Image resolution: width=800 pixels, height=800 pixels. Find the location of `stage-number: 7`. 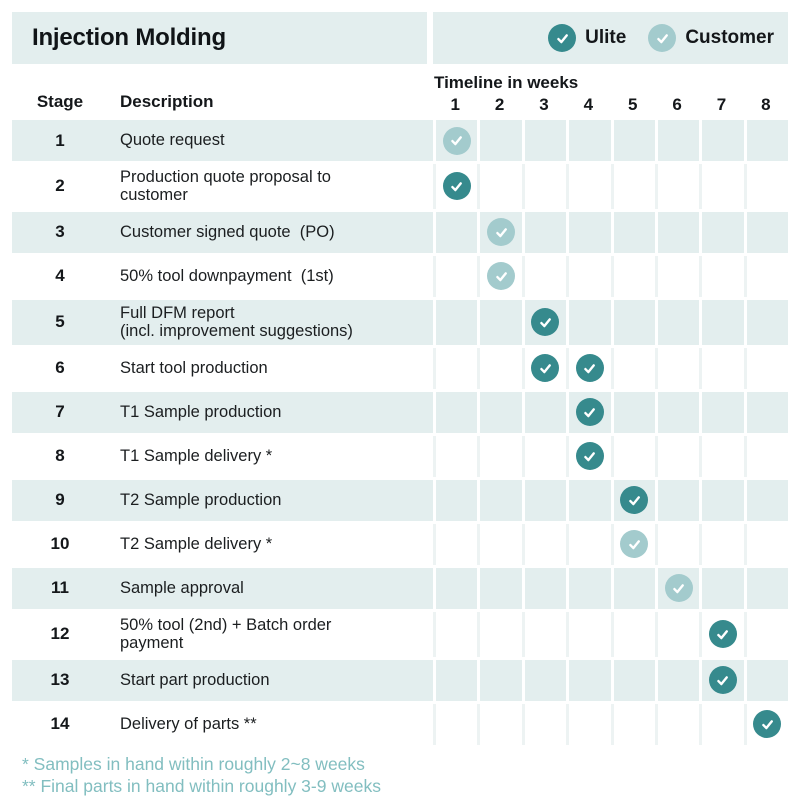

stage-number: 7 is located at coordinates (60, 412).